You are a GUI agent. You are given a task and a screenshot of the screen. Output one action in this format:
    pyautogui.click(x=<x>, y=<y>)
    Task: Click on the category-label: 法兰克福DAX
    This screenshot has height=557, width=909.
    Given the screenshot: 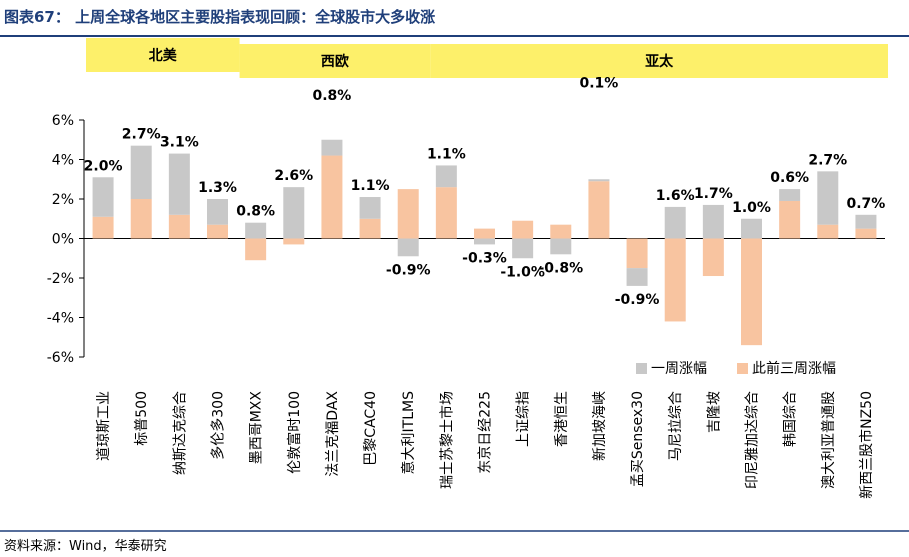 What is the action you would take?
    pyautogui.click(x=333, y=434)
    